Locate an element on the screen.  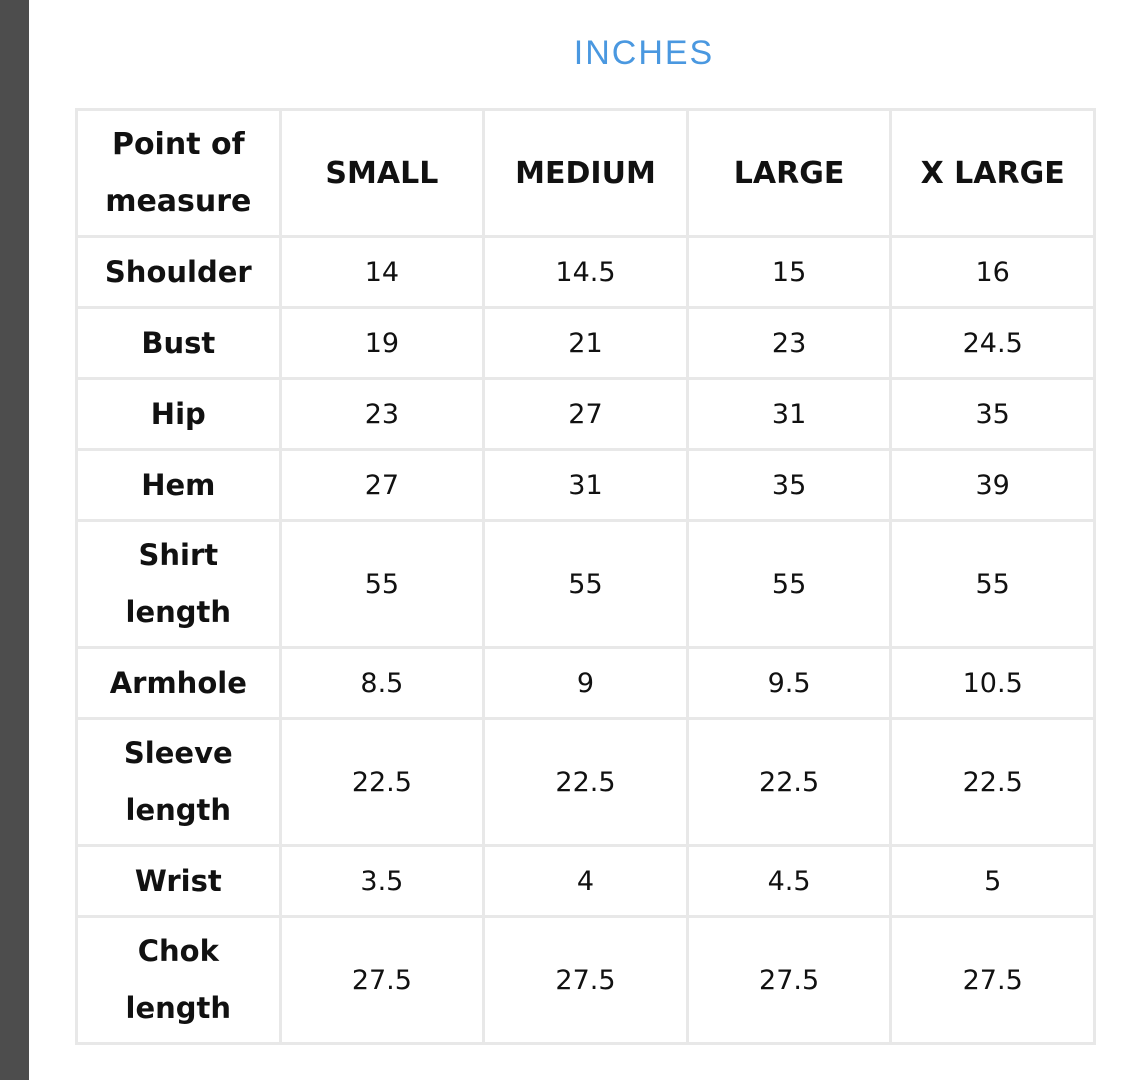
table-cell: 4 is located at coordinates (585, 881).